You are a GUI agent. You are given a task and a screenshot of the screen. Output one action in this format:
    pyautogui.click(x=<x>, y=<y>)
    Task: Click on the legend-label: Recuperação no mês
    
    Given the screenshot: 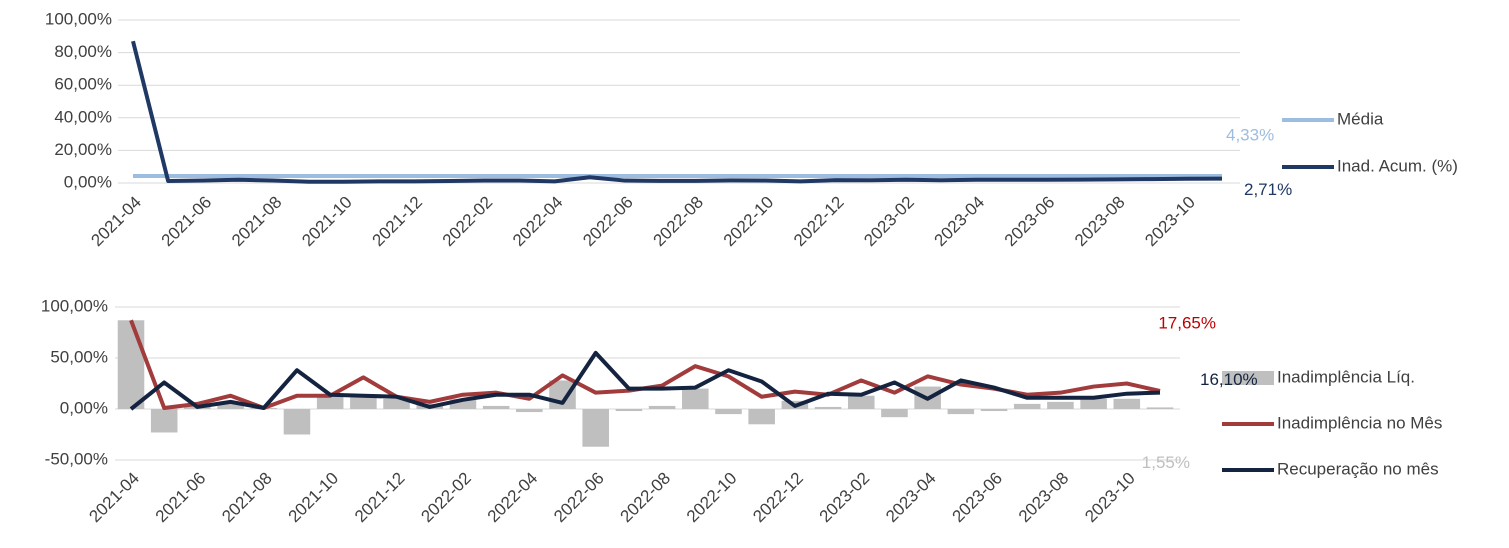 What is the action you would take?
    pyautogui.click(x=1358, y=468)
    